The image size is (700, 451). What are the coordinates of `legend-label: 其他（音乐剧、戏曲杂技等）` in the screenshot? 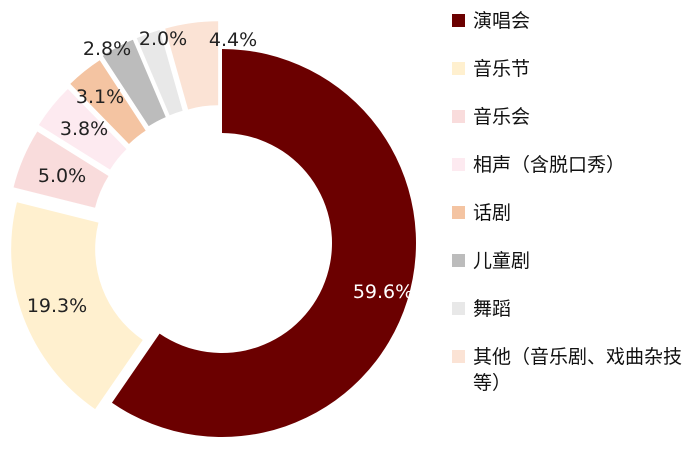 It's located at (578, 370).